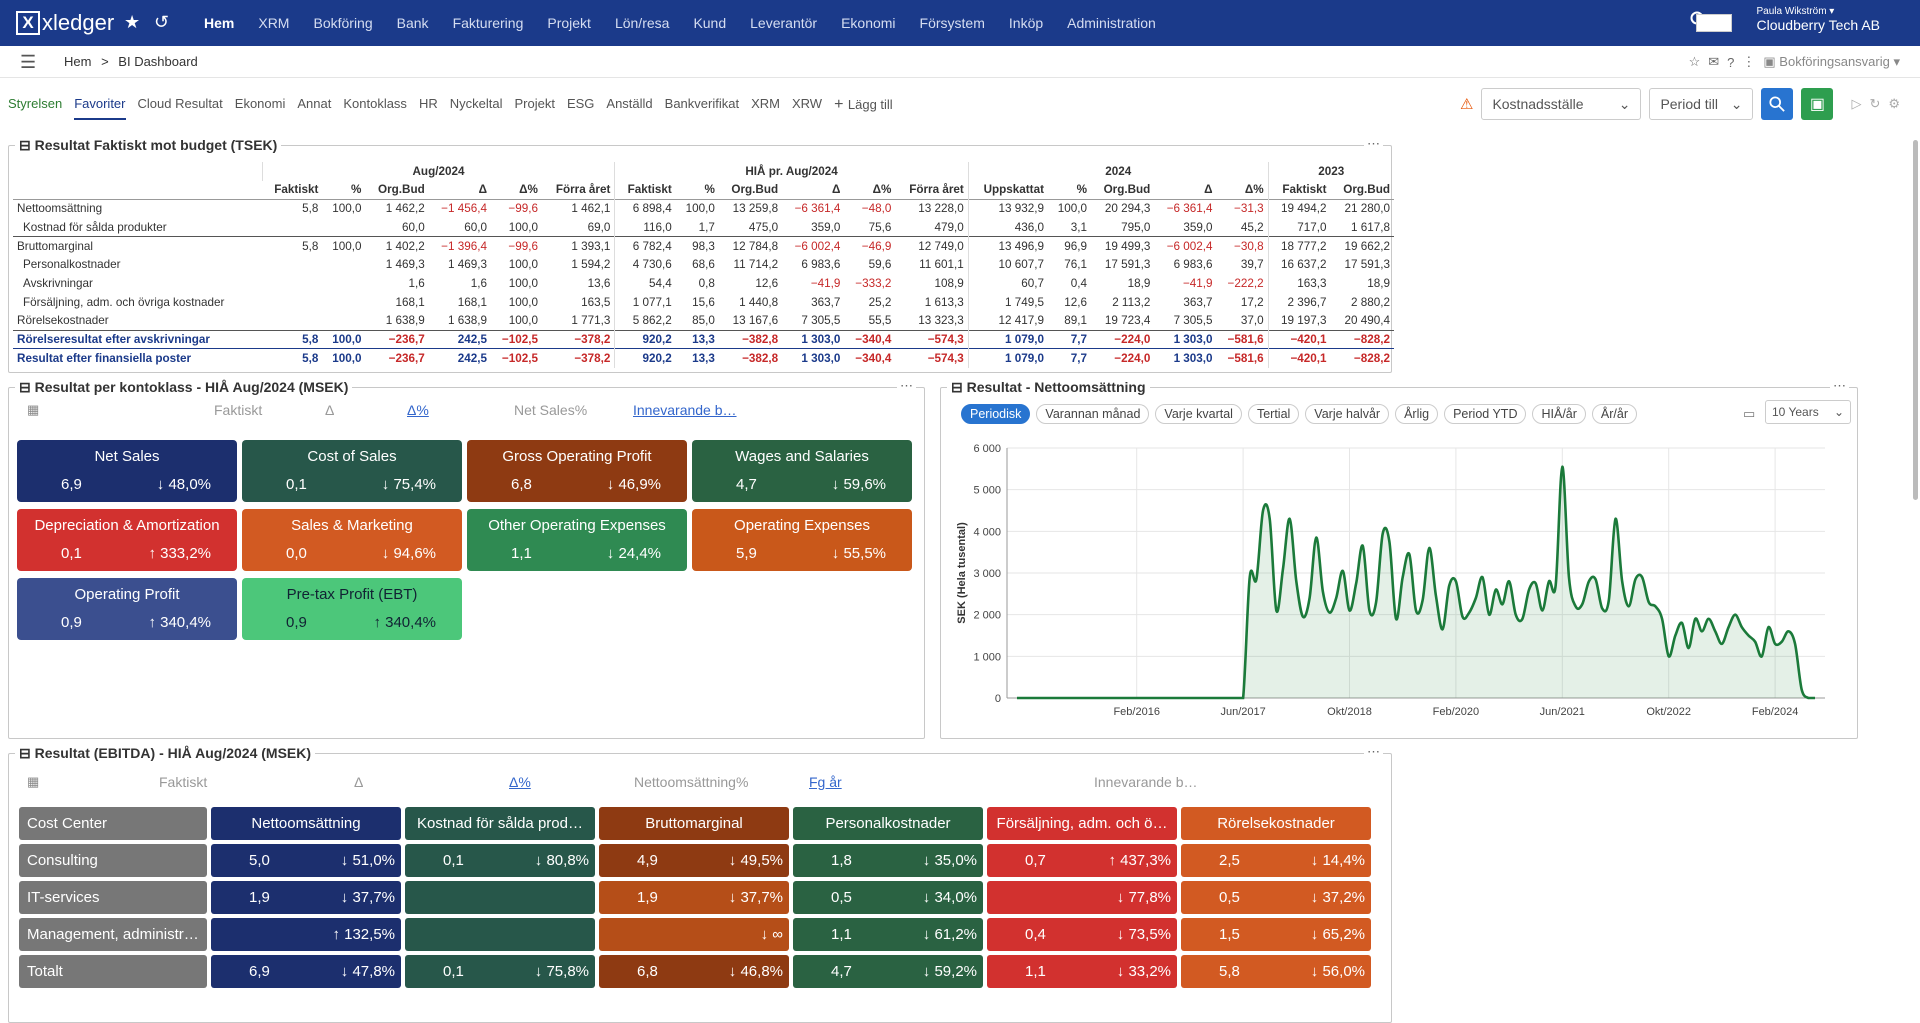 The width and height of the screenshot is (1920, 1023). I want to click on cost-center-label: Totalt, so click(113, 971).